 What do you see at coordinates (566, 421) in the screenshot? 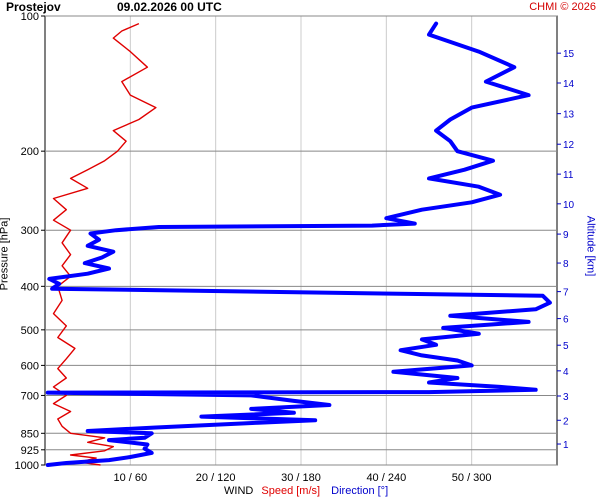
I see `altitude-tick-label: 2` at bounding box center [566, 421].